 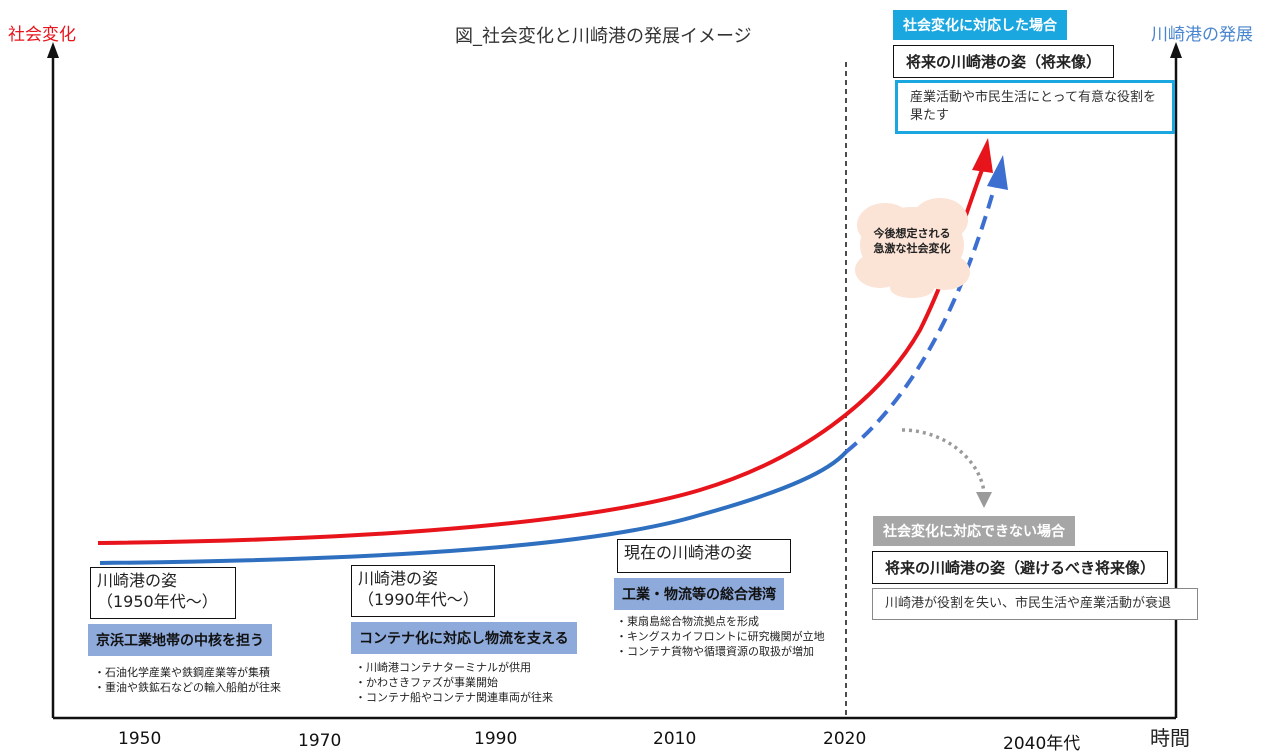 I want to click on era1-band: 京浜工業地帯の中核を担う, so click(x=180, y=640).